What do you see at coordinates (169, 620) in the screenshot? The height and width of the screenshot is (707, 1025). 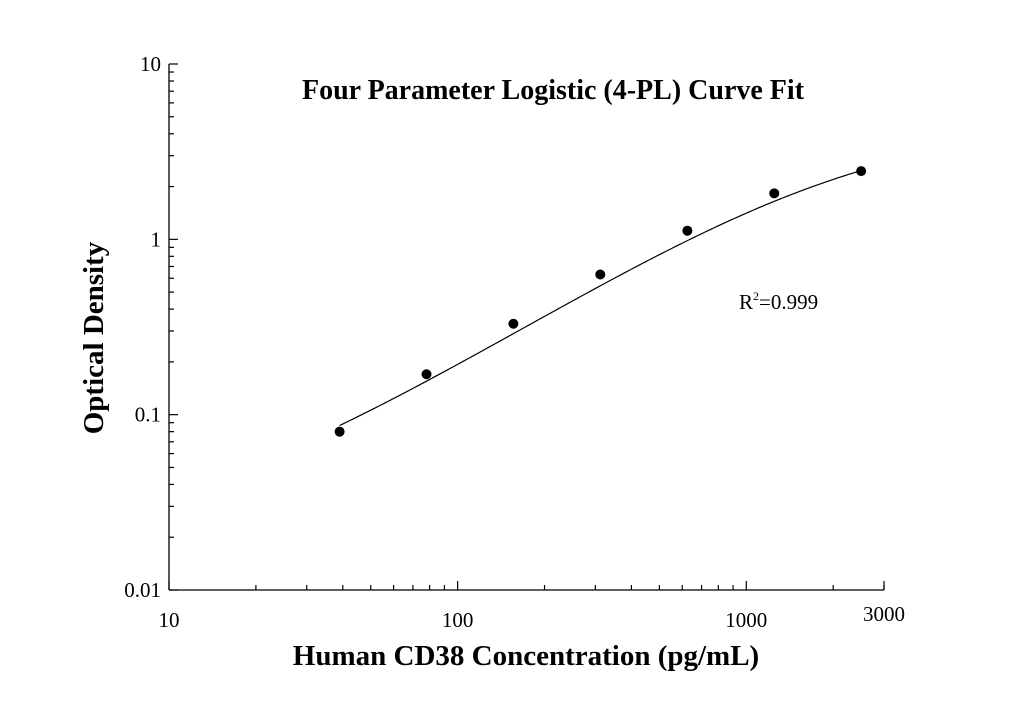 I see `x-tick-label: 10` at bounding box center [169, 620].